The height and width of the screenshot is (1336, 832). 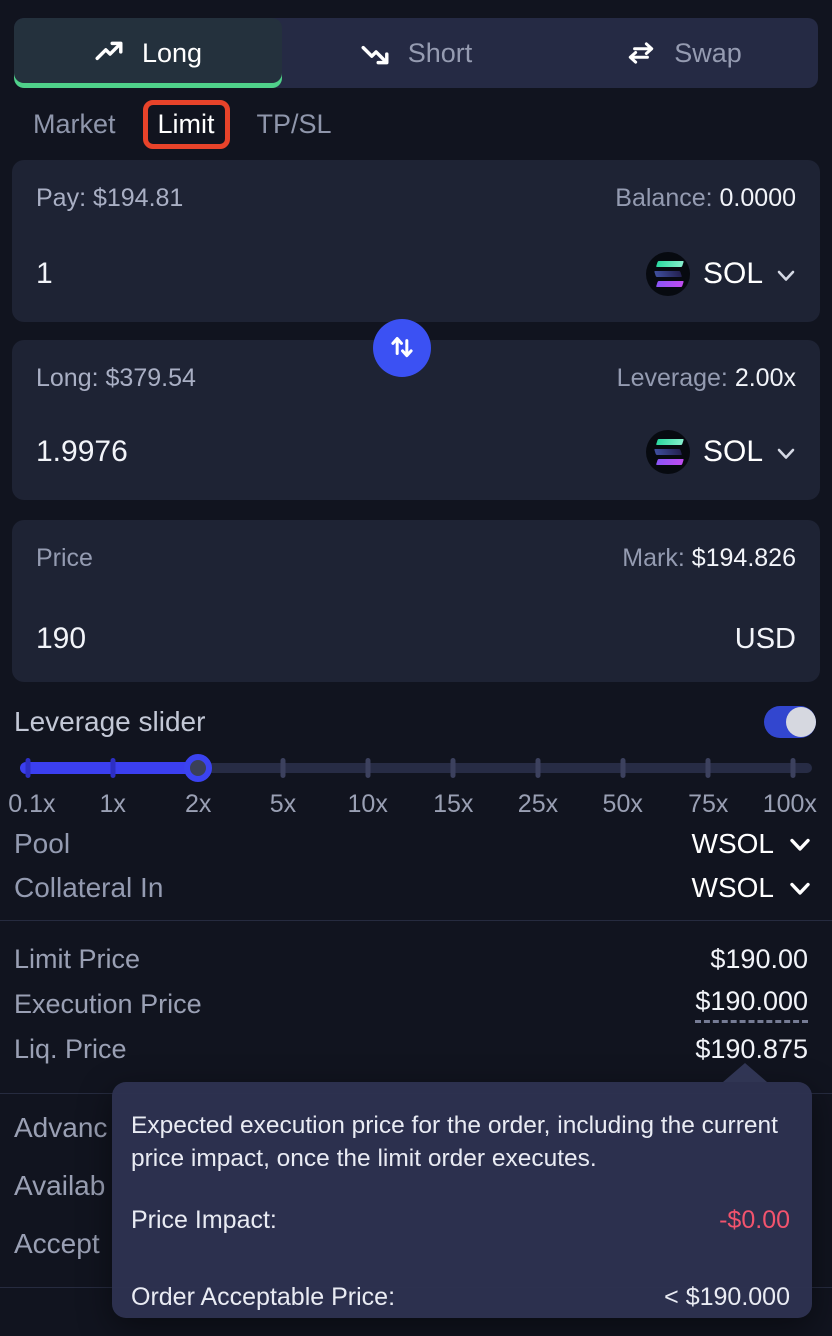 What do you see at coordinates (411, 959) in the screenshot?
I see `limit-price-row: Limit Price $190.00` at bounding box center [411, 959].